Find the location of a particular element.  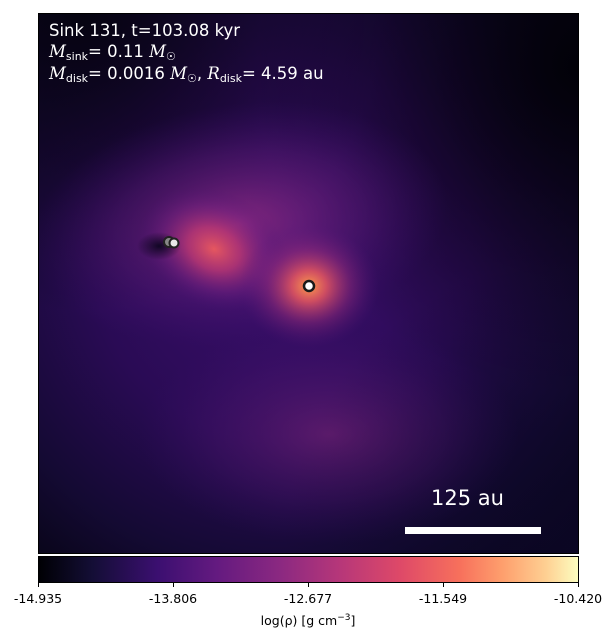

scale-bar-label: 125 au is located at coordinates (467, 498).